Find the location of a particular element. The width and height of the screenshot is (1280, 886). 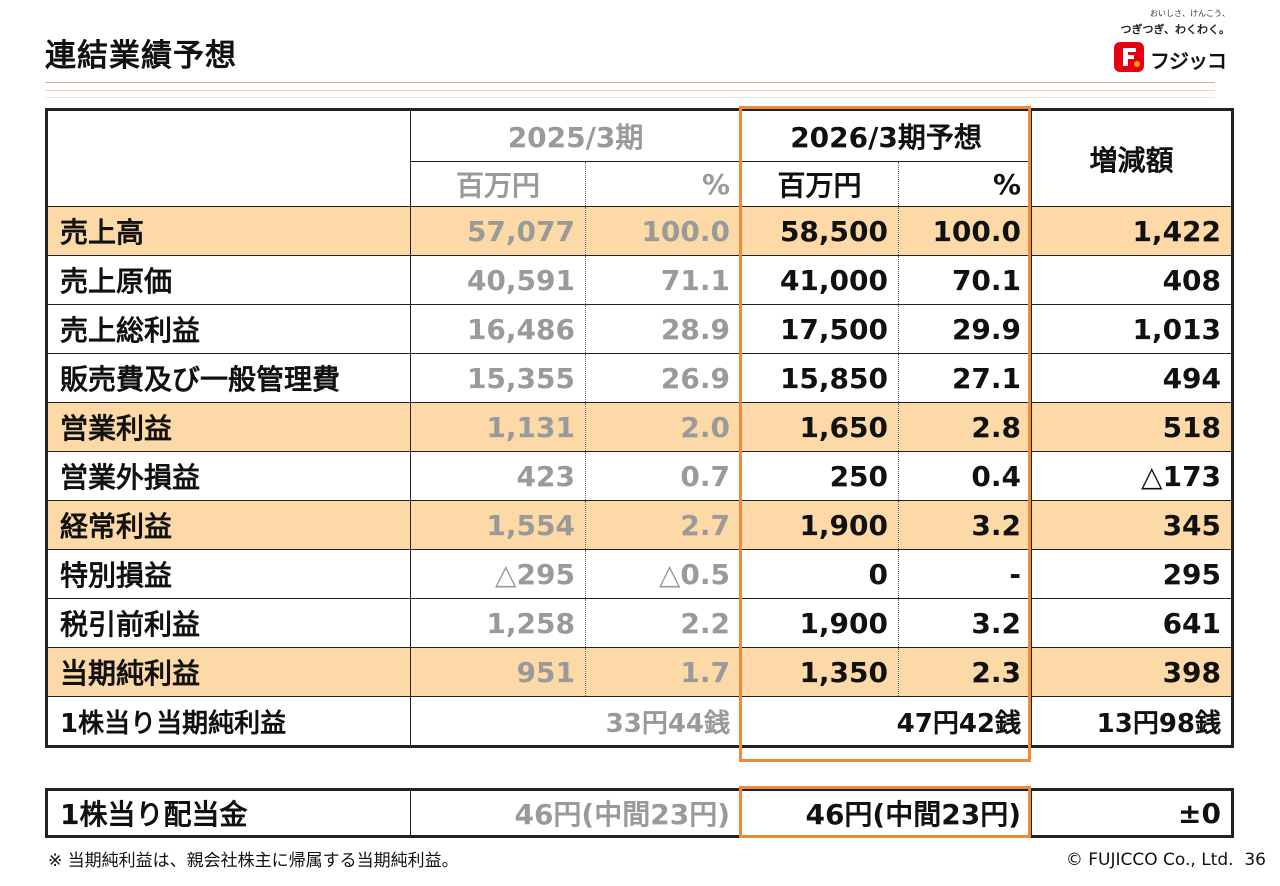

table-row: 税引前利益 1,258 2.2 1,900 3.2 641 is located at coordinates (640, 623).